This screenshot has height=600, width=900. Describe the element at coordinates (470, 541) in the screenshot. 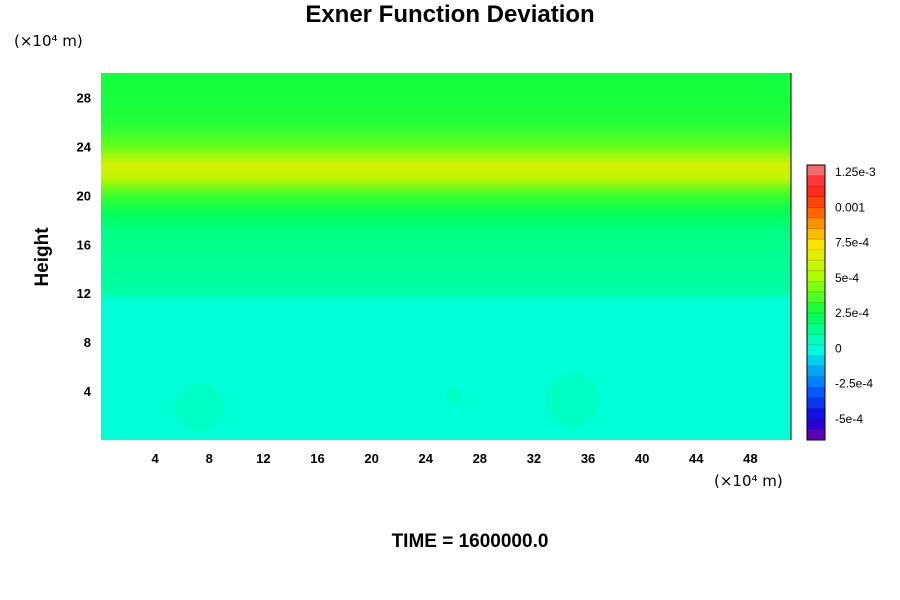

I see `time-label: TIME = 1600000.0` at that location.